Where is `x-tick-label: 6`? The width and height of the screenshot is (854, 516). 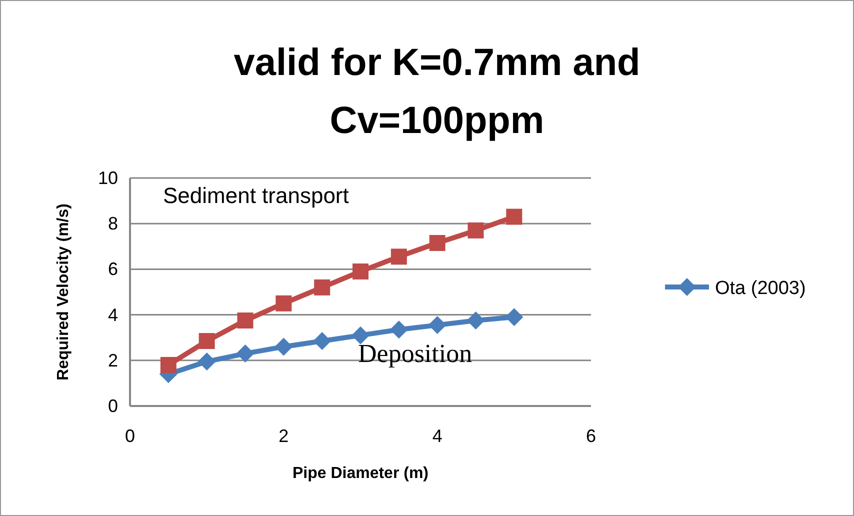 x-tick-label: 6 is located at coordinates (591, 436).